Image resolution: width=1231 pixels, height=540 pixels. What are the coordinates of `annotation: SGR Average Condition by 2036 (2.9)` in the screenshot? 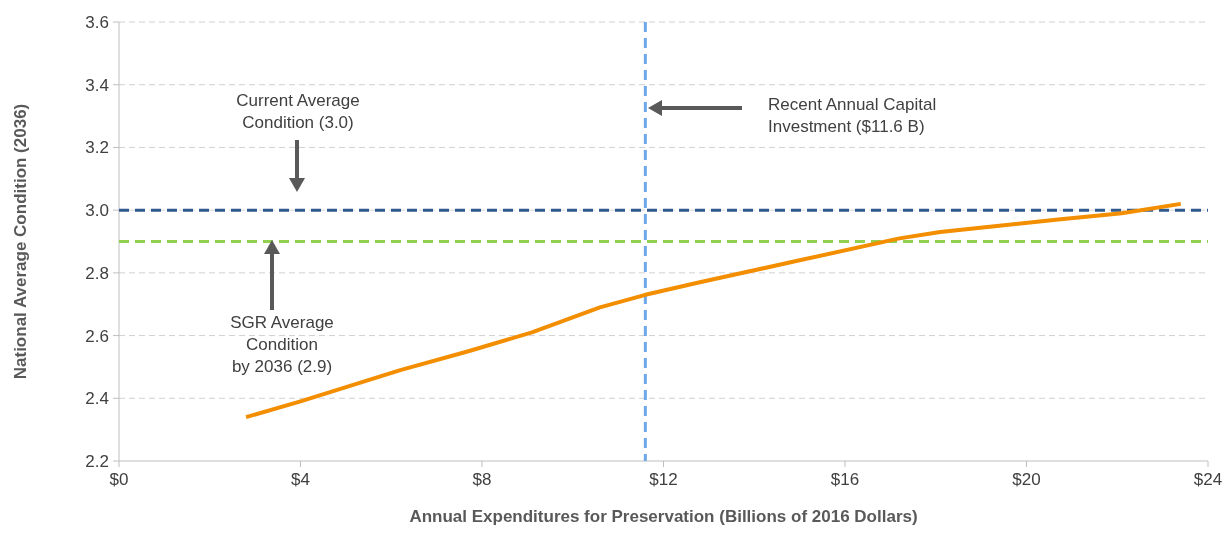 It's located at (282, 344).